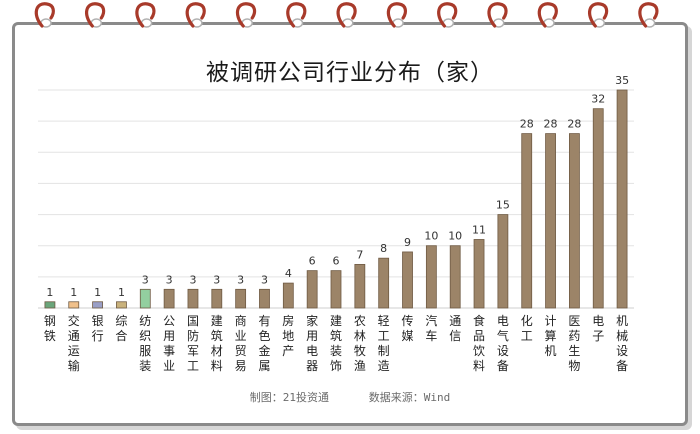  Describe the element at coordinates (598, 328) in the screenshot. I see `tick-label: 电子` at that location.